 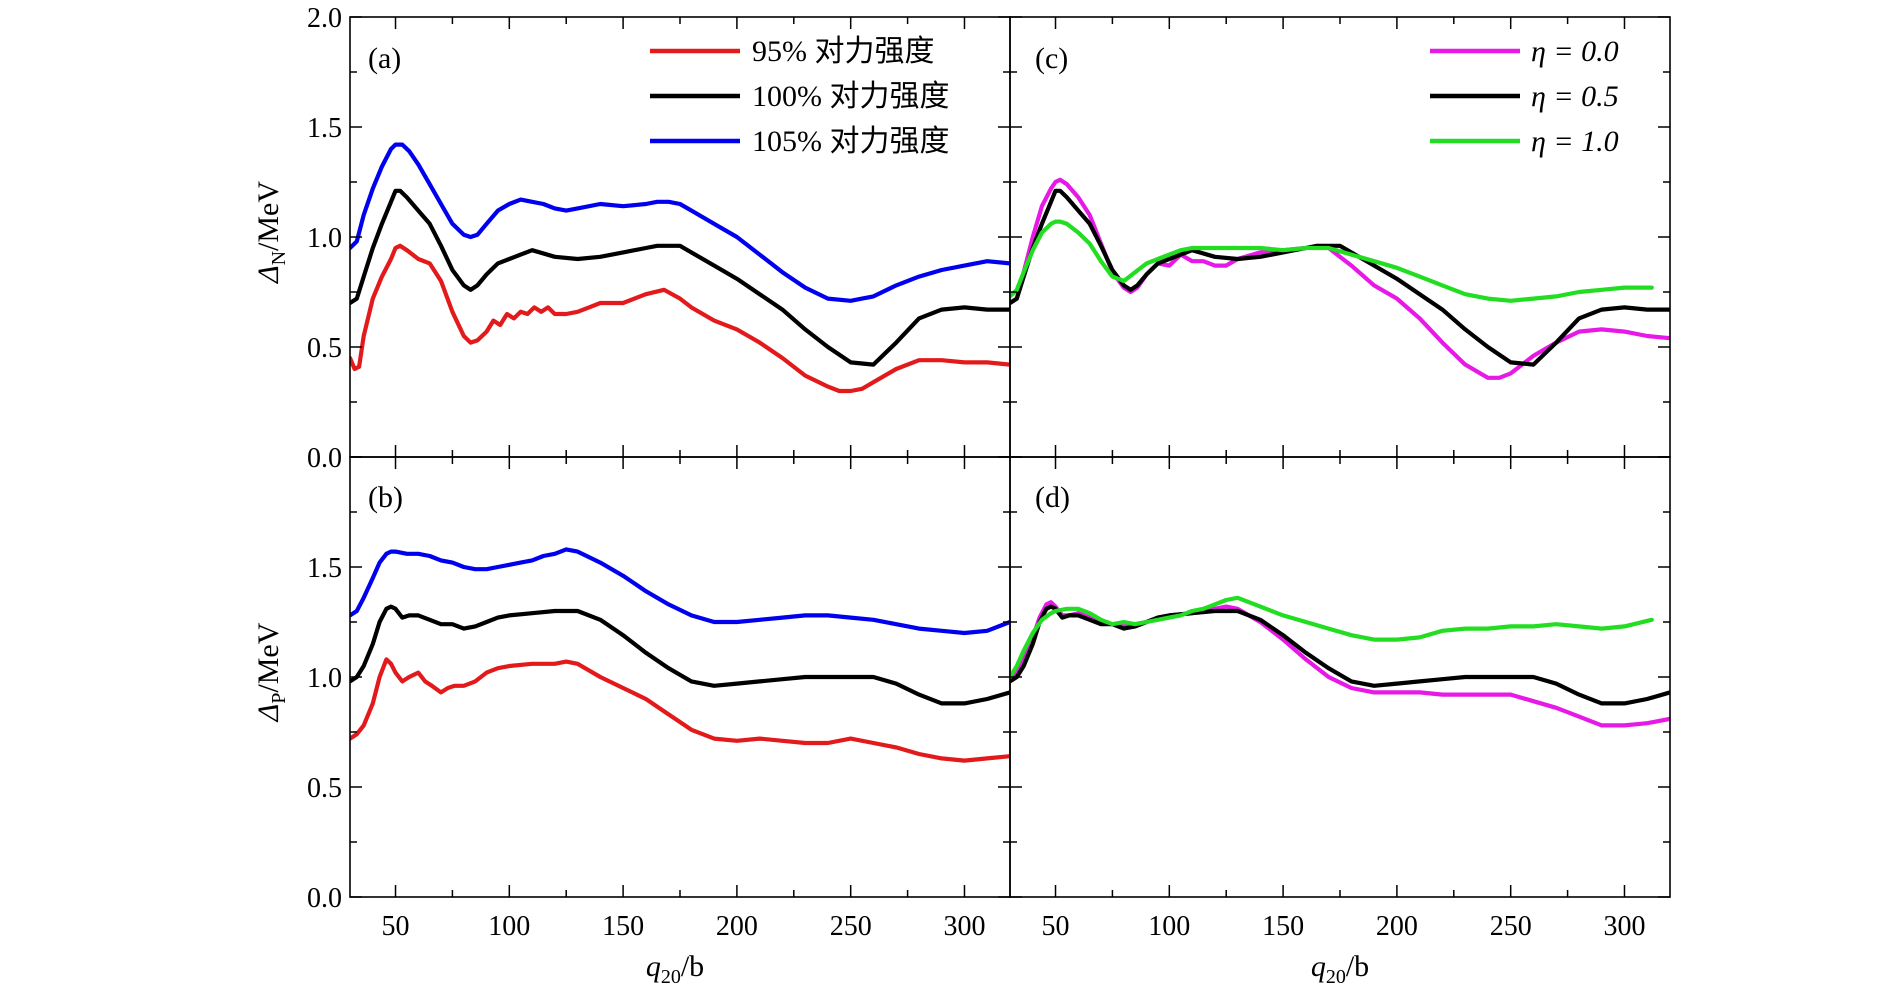 What do you see at coordinates (1575, 51) in the screenshot?
I see `legend-label-eta0: η = 0.0` at bounding box center [1575, 51].